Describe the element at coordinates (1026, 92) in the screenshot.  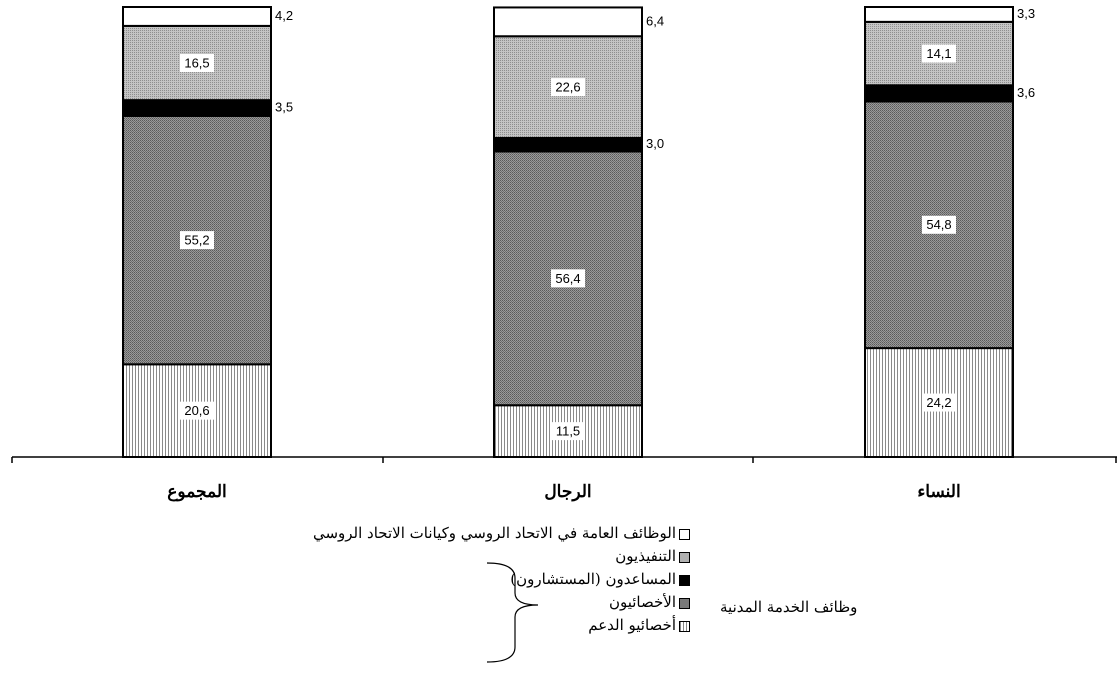
I see `data-label: 3,6` at that location.